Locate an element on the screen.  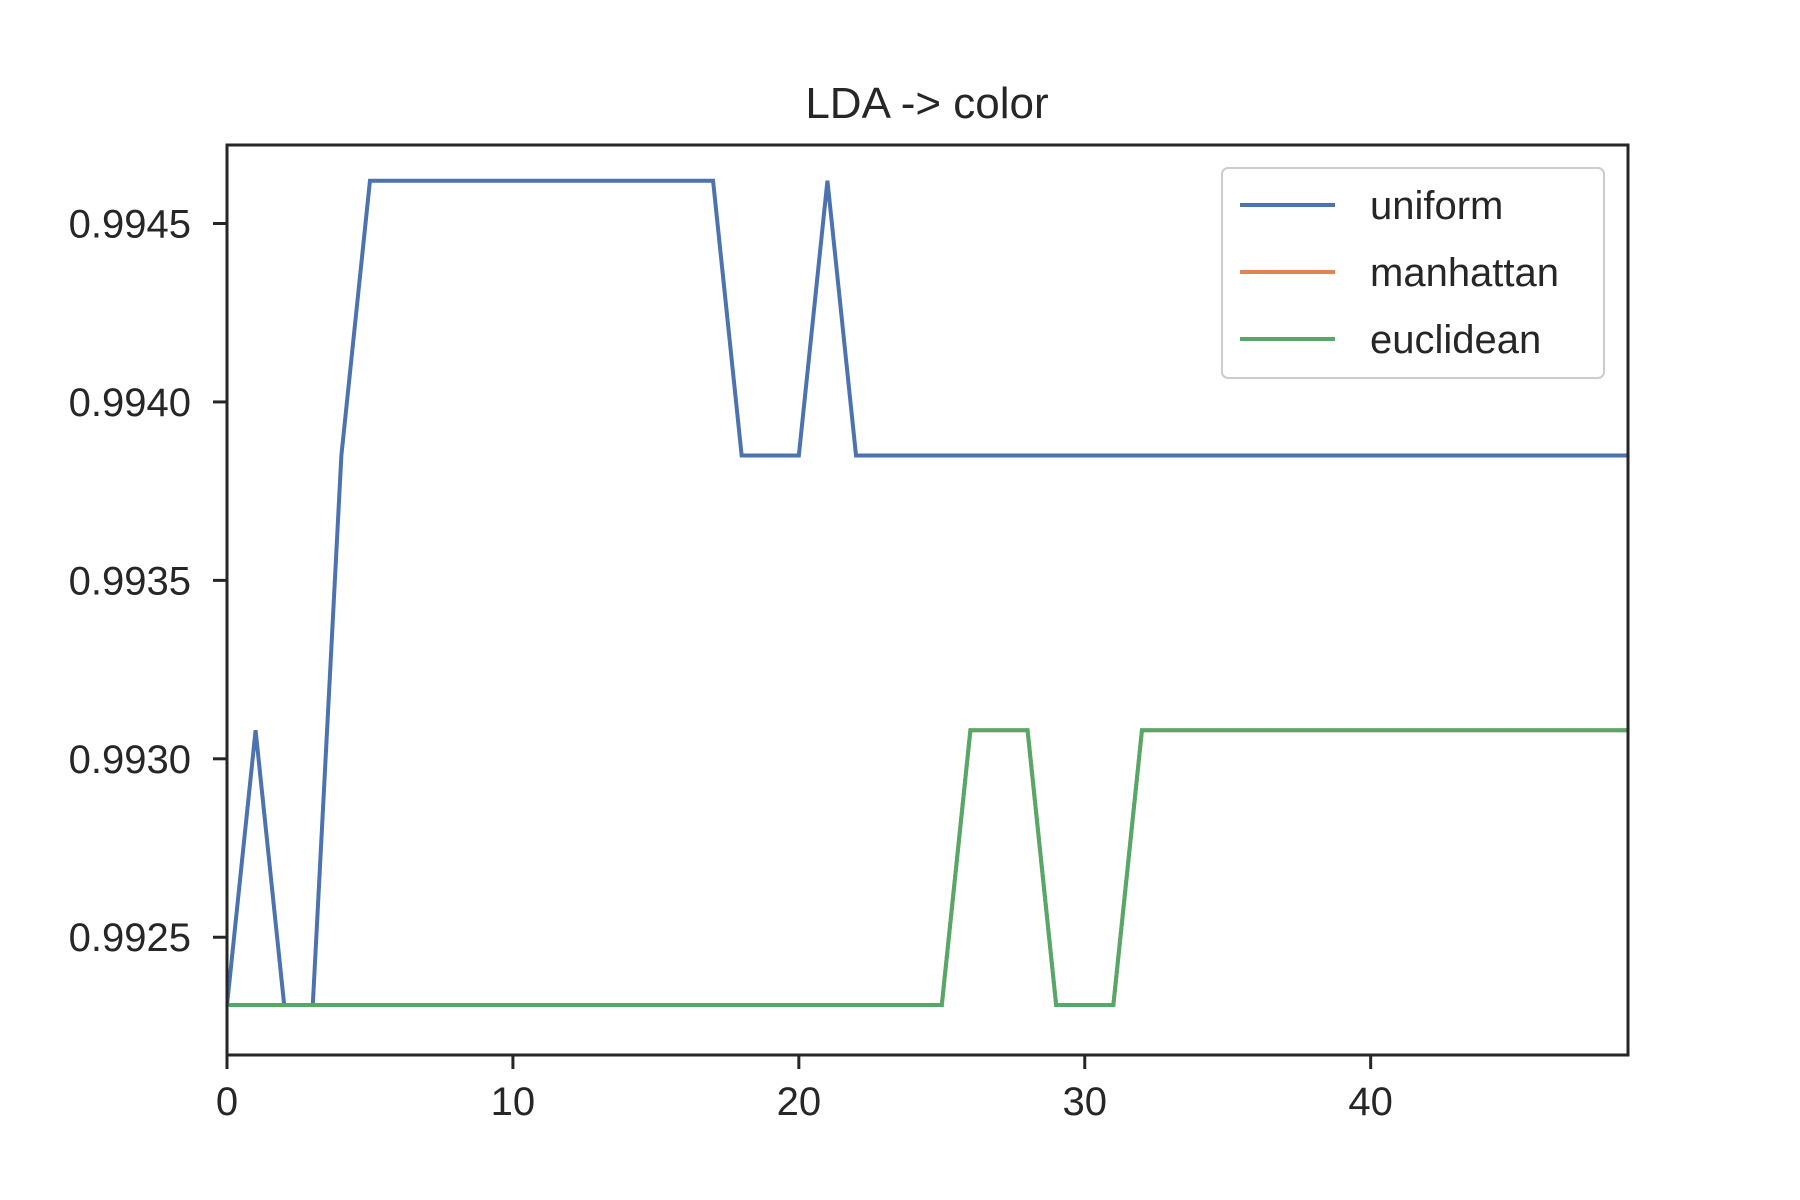
y-tick-label: 0.9935 is located at coordinates (130, 581).